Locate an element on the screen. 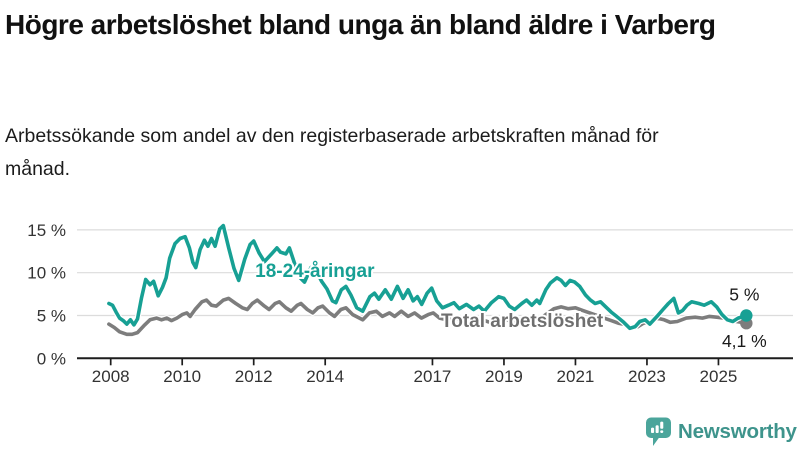  x-tick-label: 2019 is located at coordinates (504, 376).